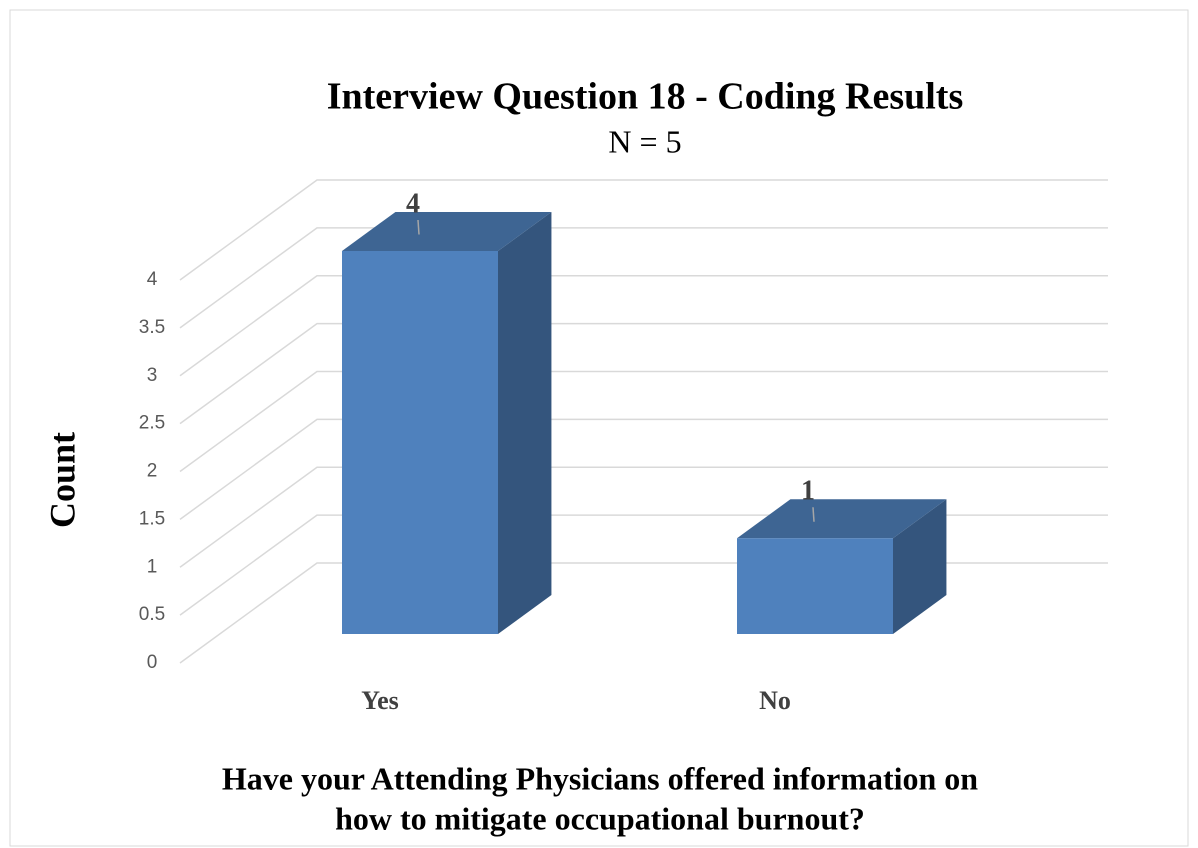 This screenshot has height=848, width=1198. What do you see at coordinates (645, 97) in the screenshot?
I see `chart-title: Interview Question 18 - Coding Results` at bounding box center [645, 97].